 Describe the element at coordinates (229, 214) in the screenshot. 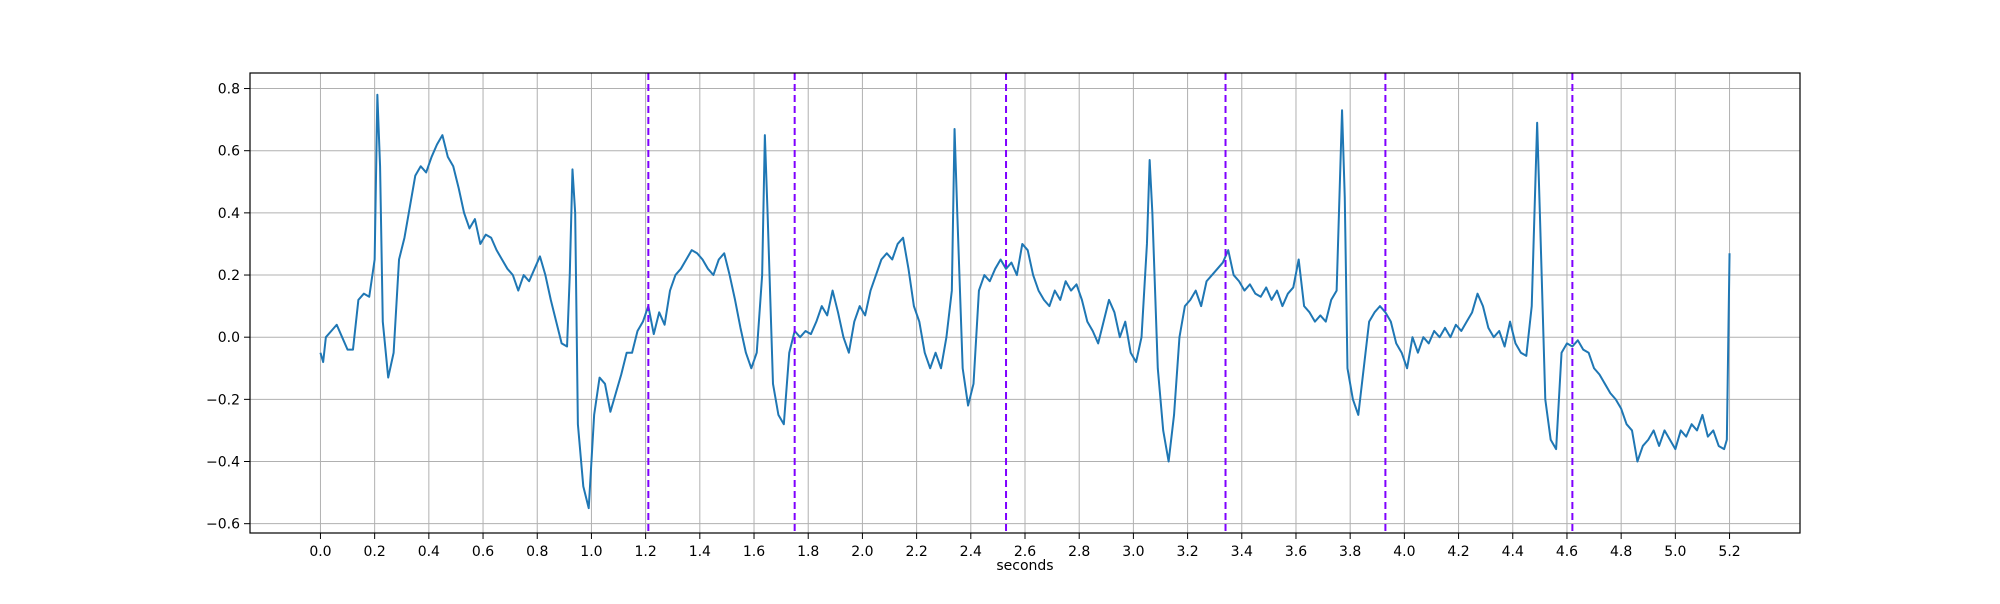

I see `y-tick-label: 0.4` at that location.